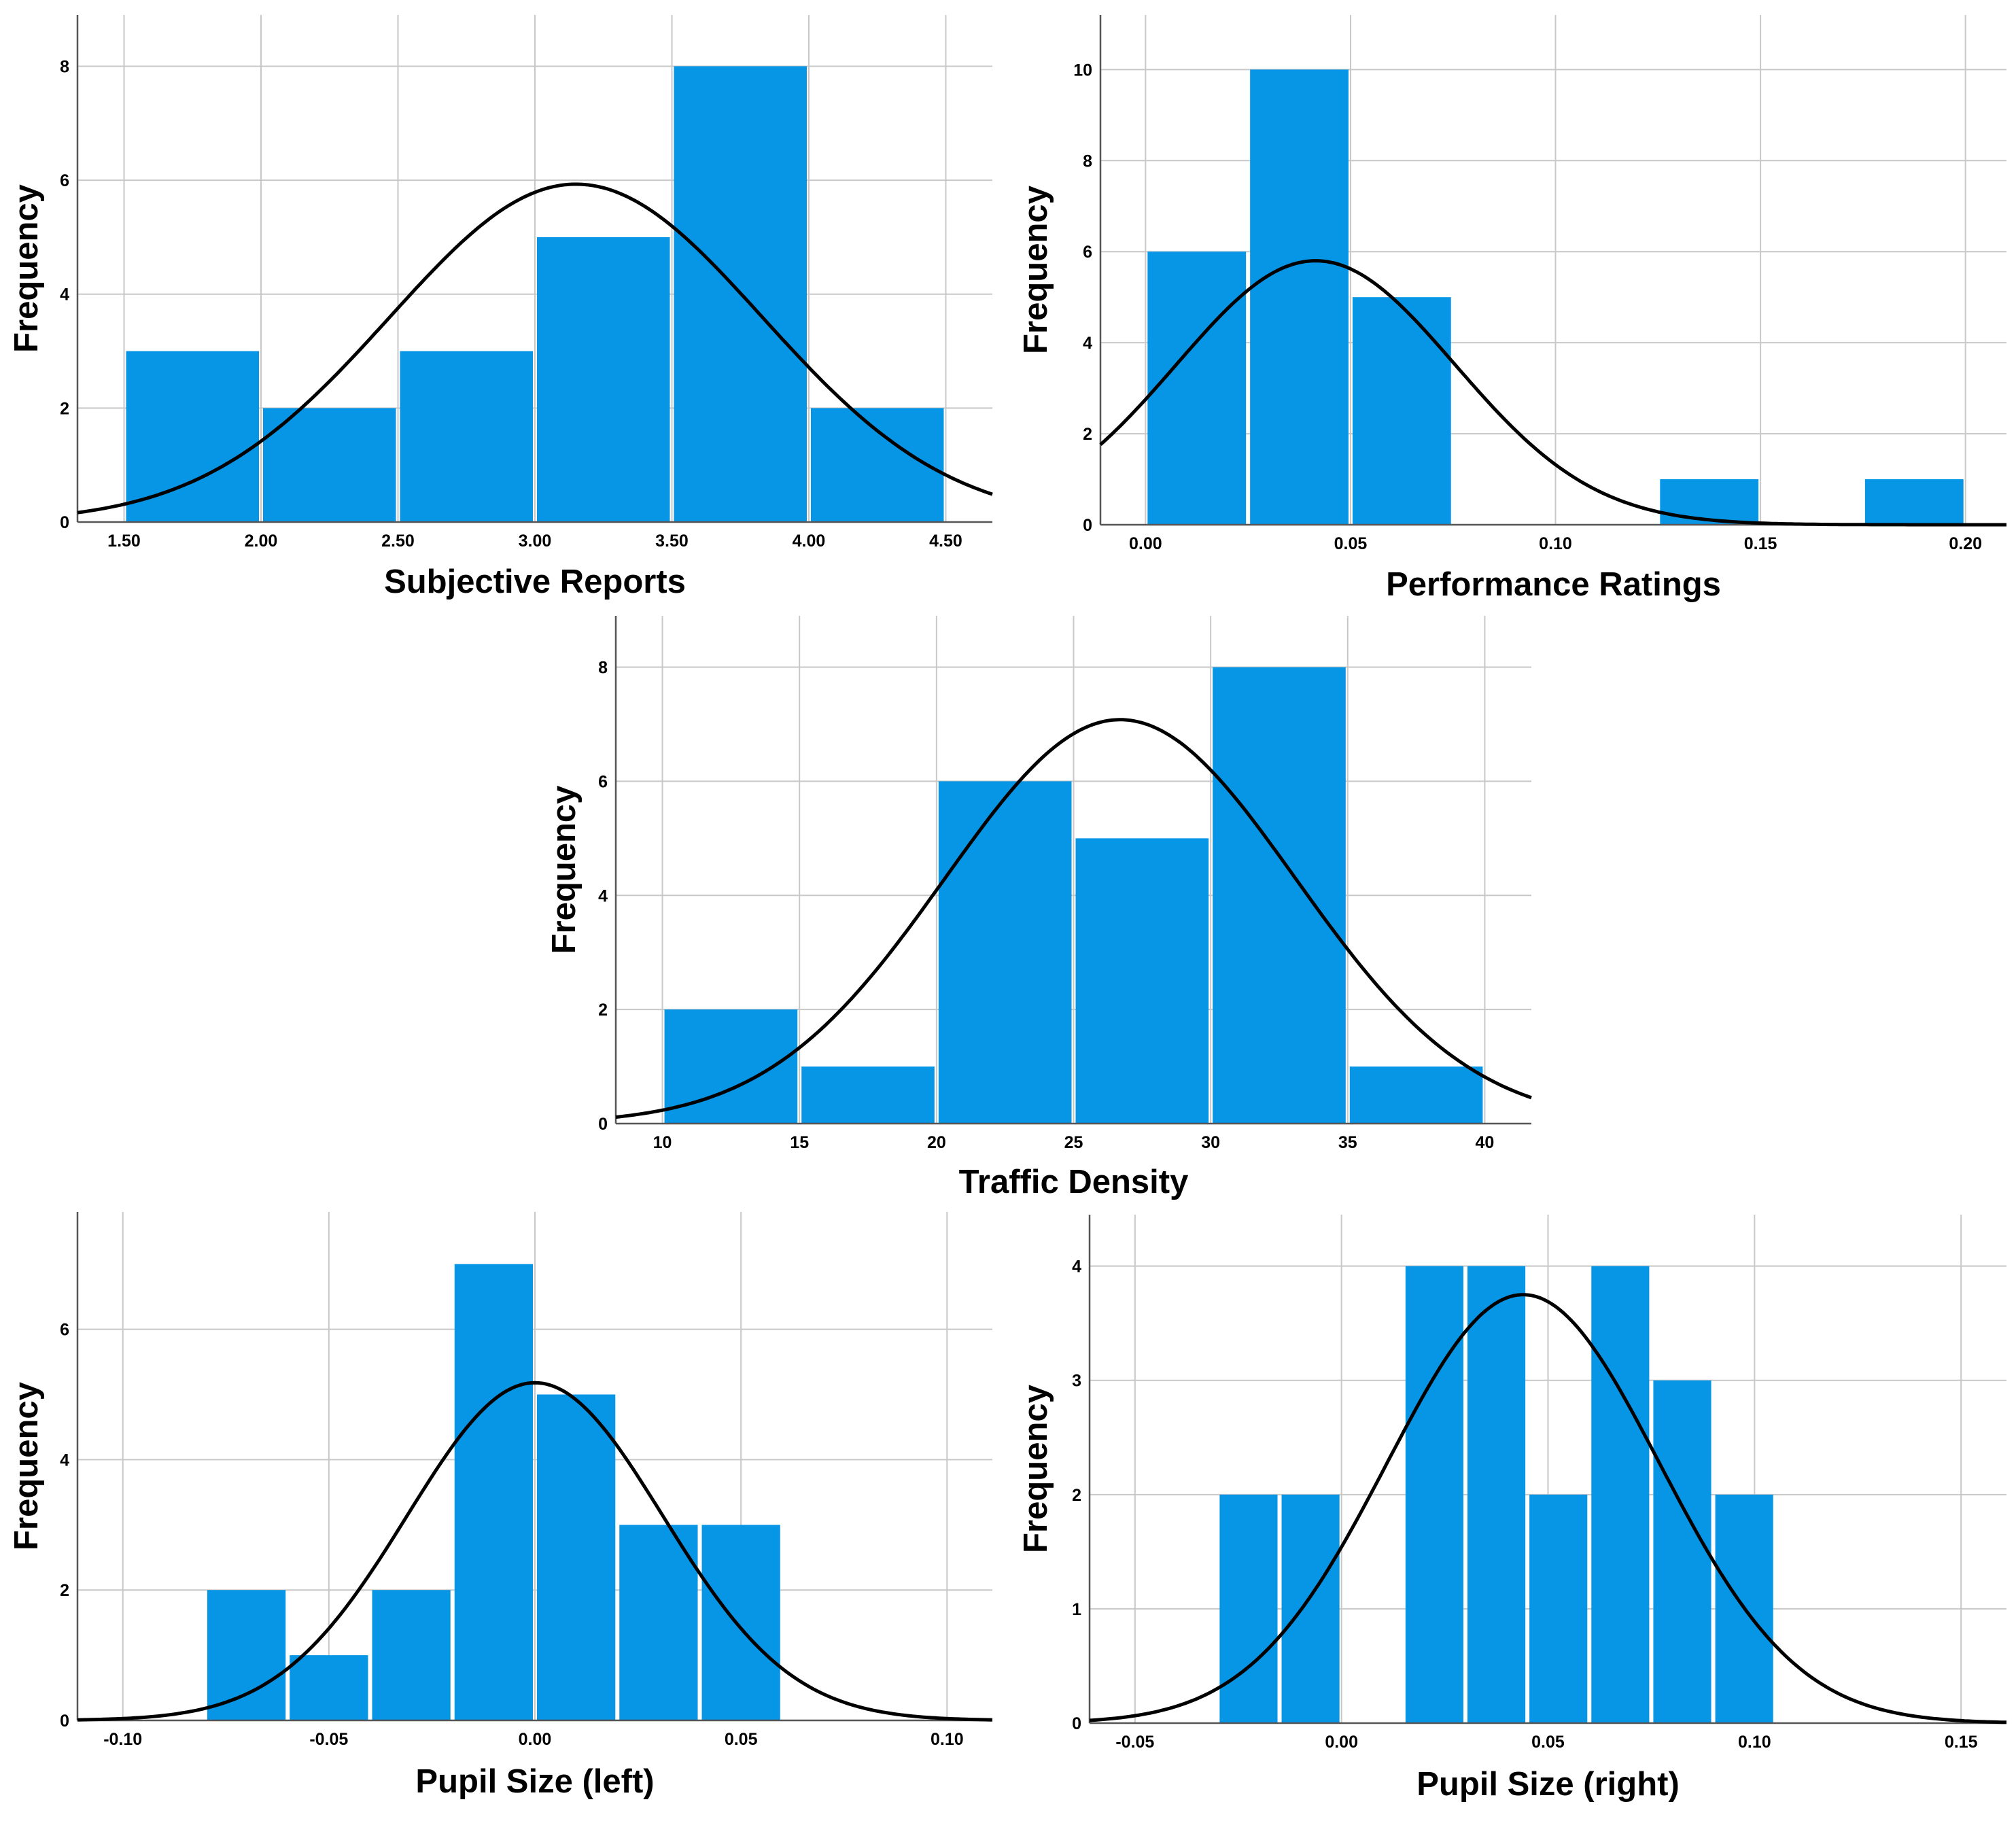  What do you see at coordinates (1553, 584) in the screenshot?
I see `x-axis-title: Performance Ratings` at bounding box center [1553, 584].